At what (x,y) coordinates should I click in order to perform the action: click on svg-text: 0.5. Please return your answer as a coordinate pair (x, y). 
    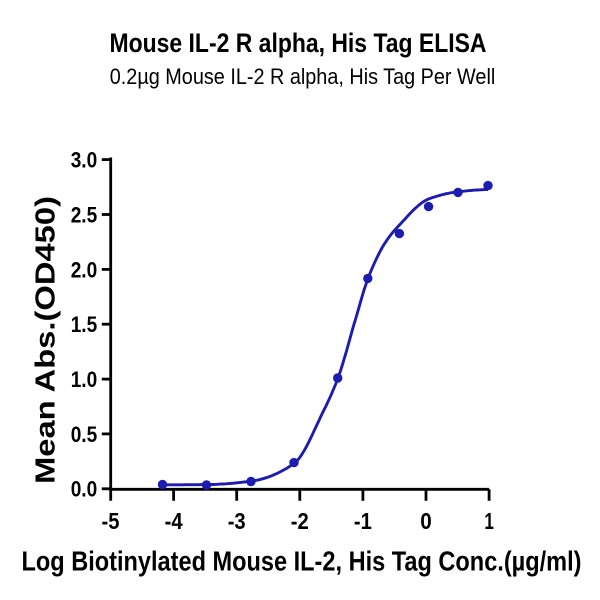
    Looking at the image, I should click on (84, 434).